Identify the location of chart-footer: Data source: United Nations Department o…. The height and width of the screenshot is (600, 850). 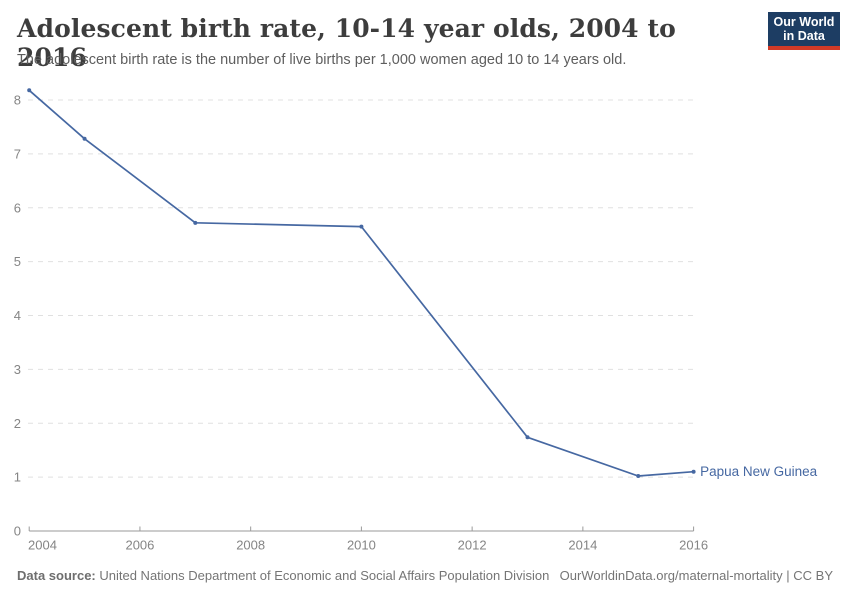
(425, 575).